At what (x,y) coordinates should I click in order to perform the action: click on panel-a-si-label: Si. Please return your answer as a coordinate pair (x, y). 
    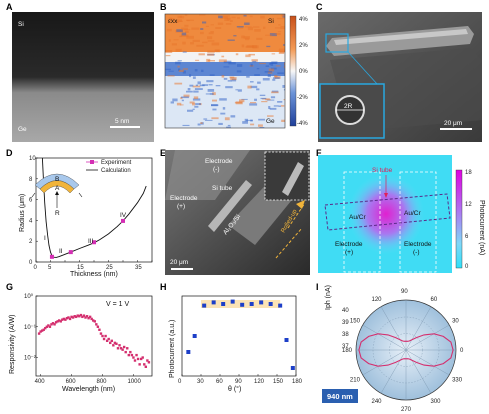
    Looking at the image, I should click on (21, 24).